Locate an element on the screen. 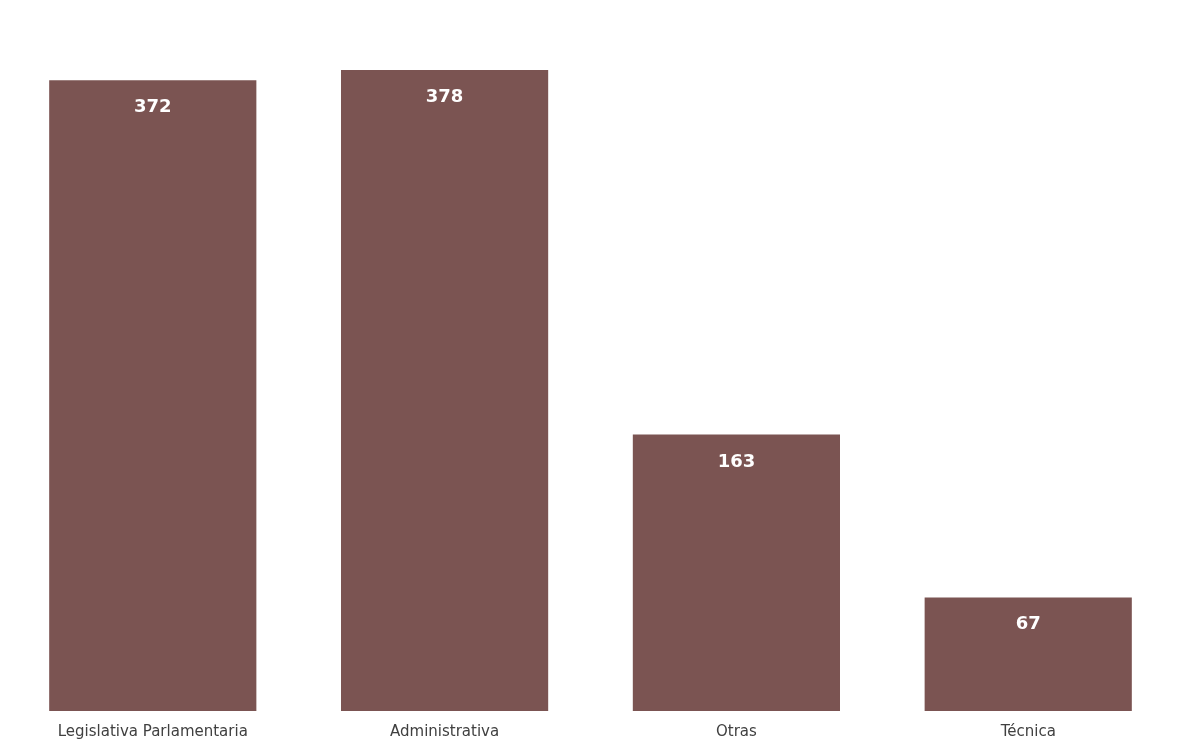 Image resolution: width=1181 pixels, height=753 pixels. data-label: 163 is located at coordinates (736, 460).